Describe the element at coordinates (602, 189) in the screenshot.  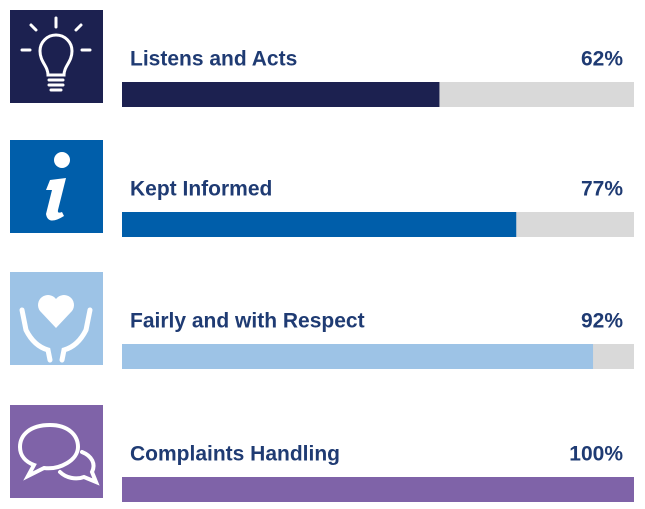
I see `value-label: 77%` at that location.